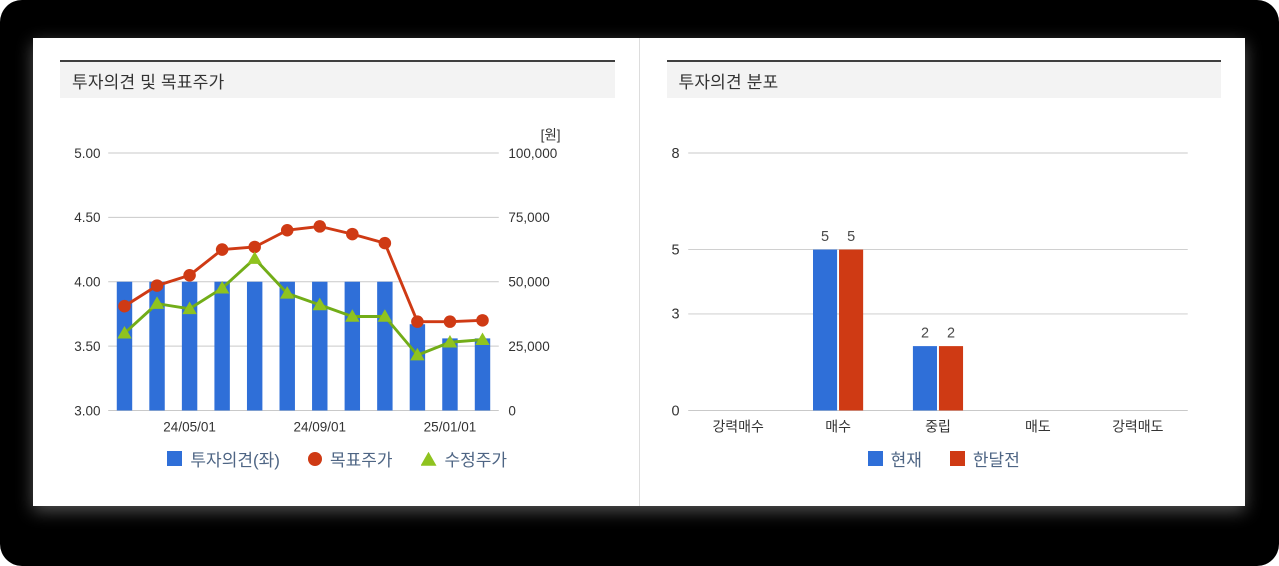 Image resolution: width=1279 pixels, height=566 pixels. I want to click on svg-text: 24/09/01, so click(319, 427).